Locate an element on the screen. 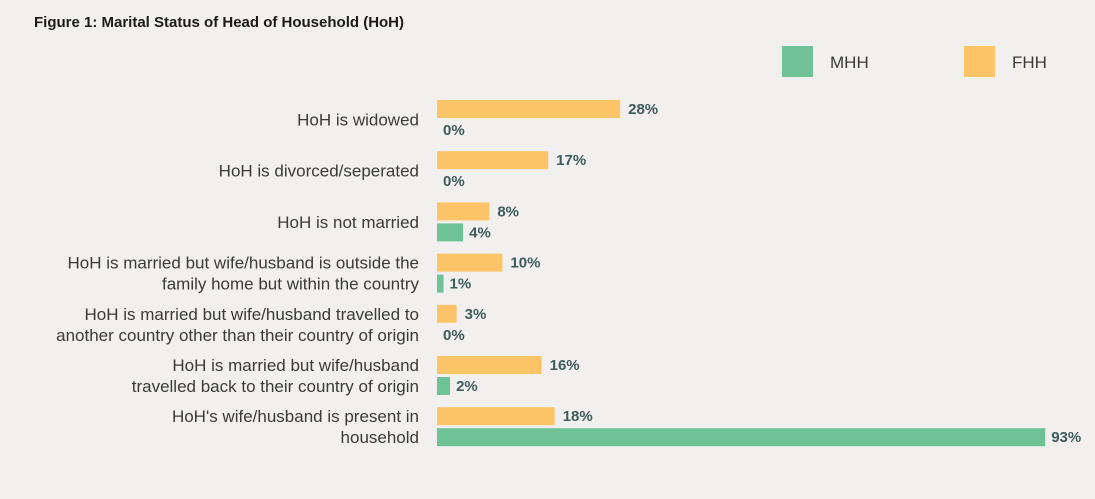  value-label-fhh-1: 17% is located at coordinates (571, 160).